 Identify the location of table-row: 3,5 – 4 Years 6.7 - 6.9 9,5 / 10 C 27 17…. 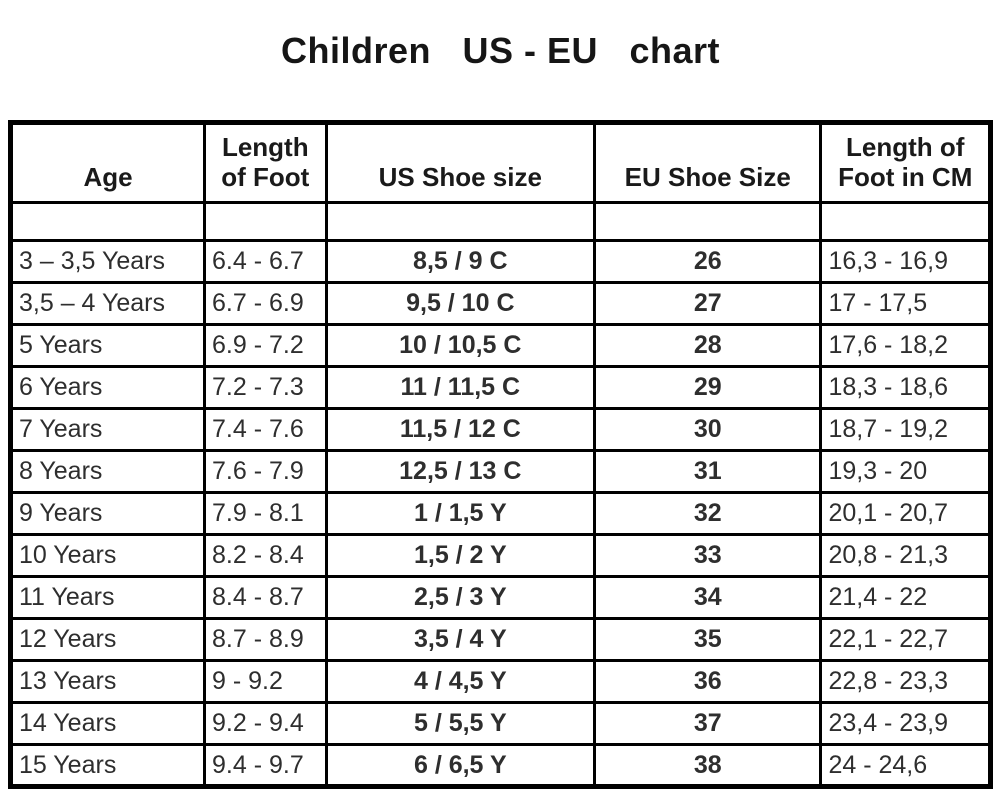
(500, 303).